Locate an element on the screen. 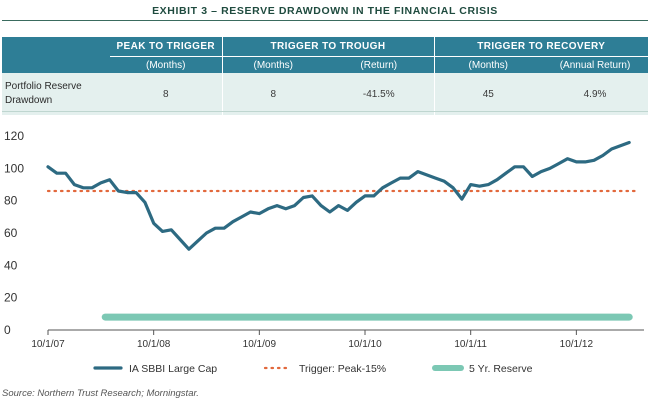 The width and height of the screenshot is (650, 405). cell-recovery-annual-return: 4.9% is located at coordinates (595, 94).